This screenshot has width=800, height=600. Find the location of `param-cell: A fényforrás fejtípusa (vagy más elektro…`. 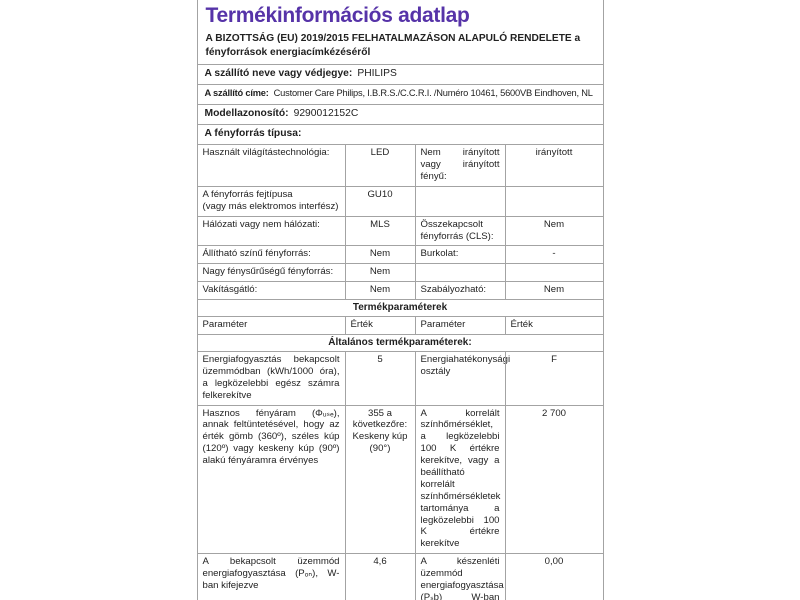

param-cell: A fényforrás fejtípusa (vagy más elektro… is located at coordinates (270, 200).